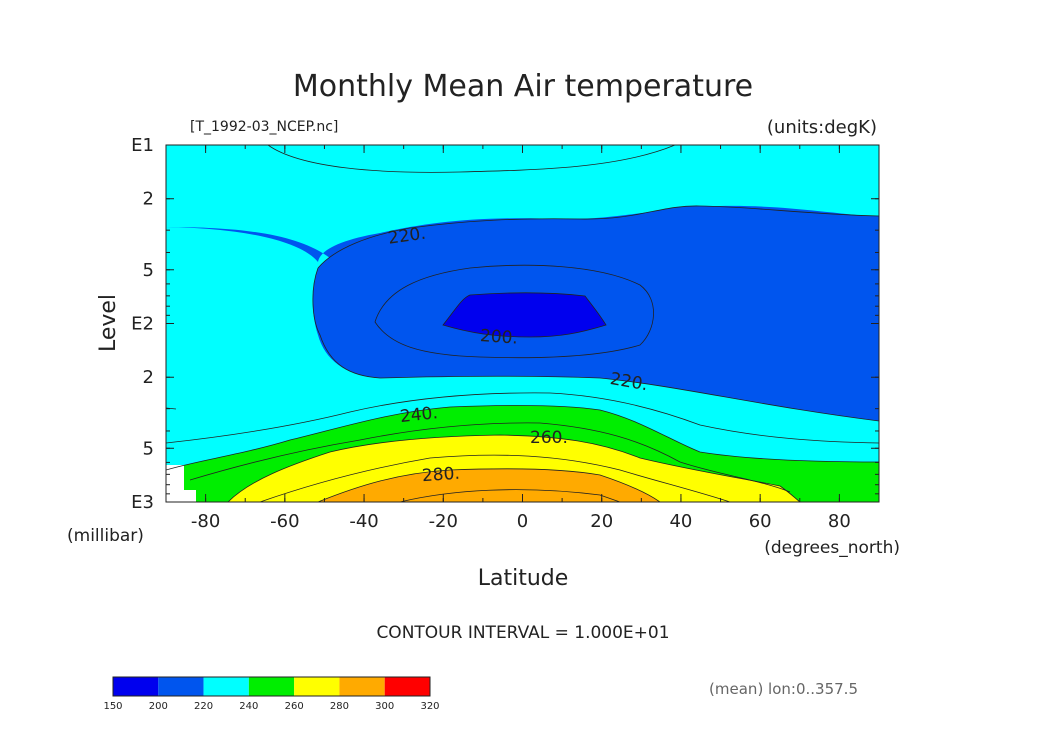 This screenshot has width=1044, height=739. What do you see at coordinates (158, 706) in the screenshot?
I see `colorbar-label: 200` at bounding box center [158, 706].